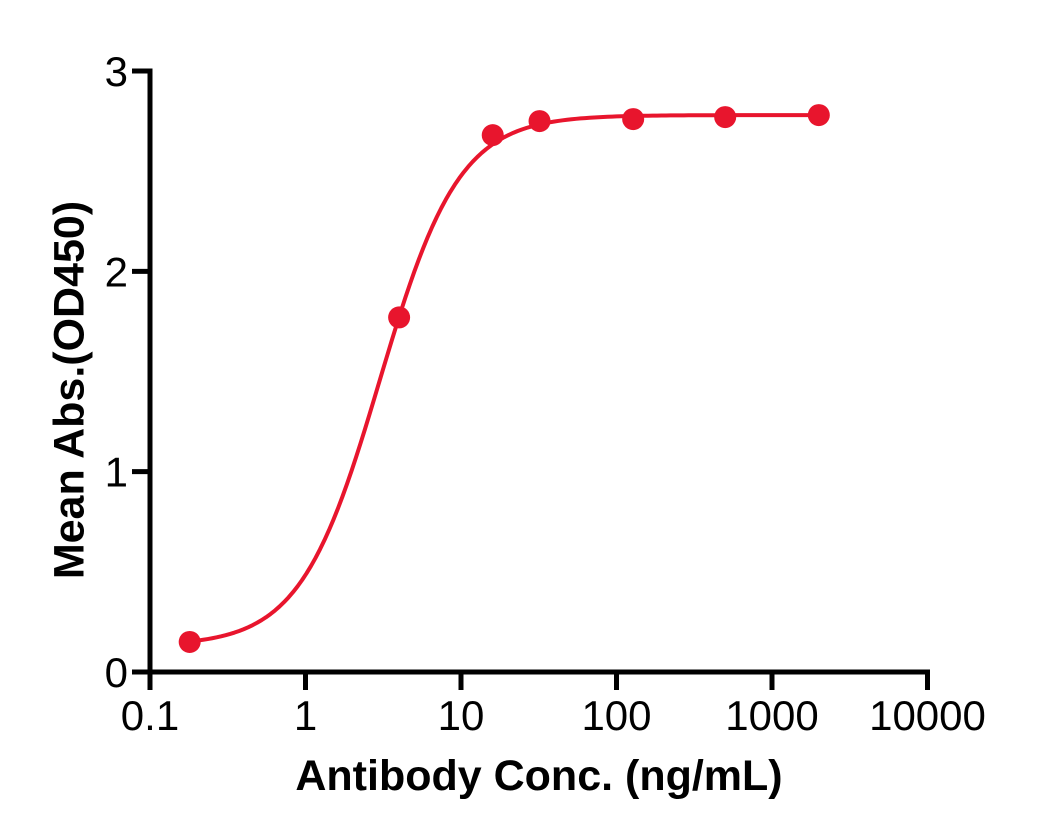  Describe the element at coordinates (116, 71) in the screenshot. I see `y-tick-label: 3` at that location.